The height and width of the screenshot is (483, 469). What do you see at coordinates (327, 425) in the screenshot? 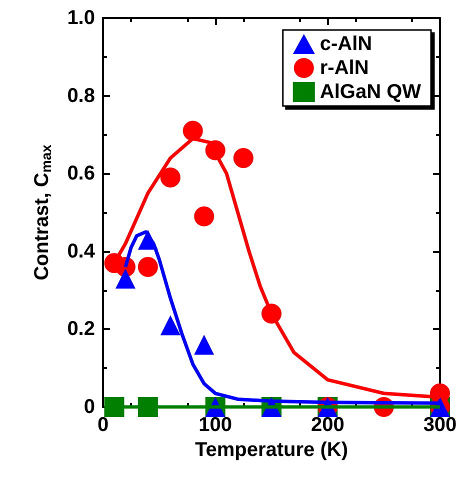
I see `x-tick-label: 200` at bounding box center [327, 425].